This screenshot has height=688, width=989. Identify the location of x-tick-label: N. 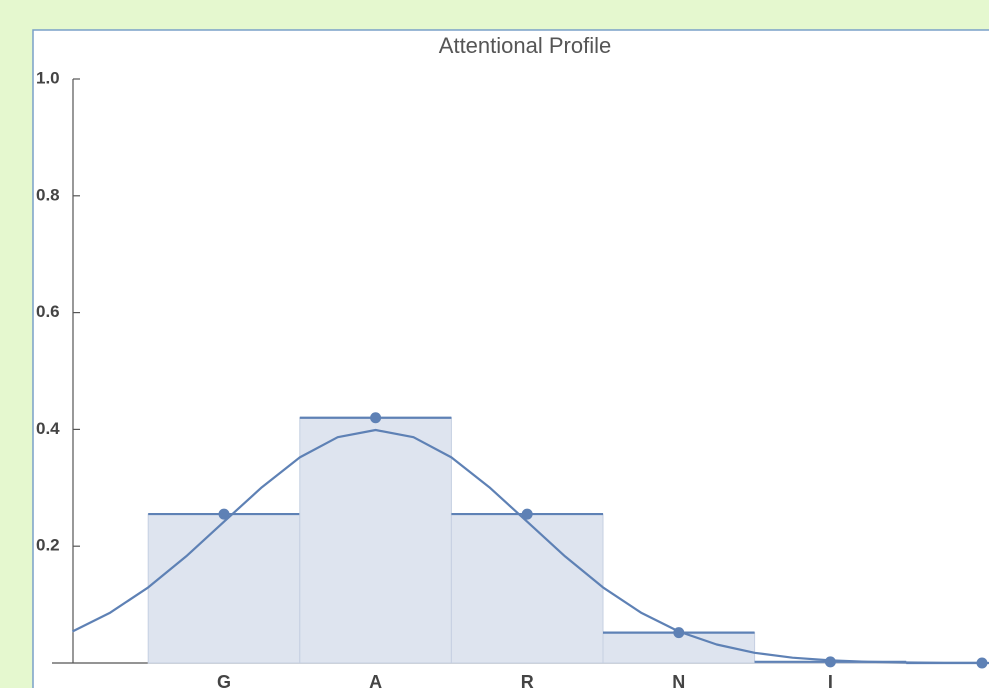
(678, 680).